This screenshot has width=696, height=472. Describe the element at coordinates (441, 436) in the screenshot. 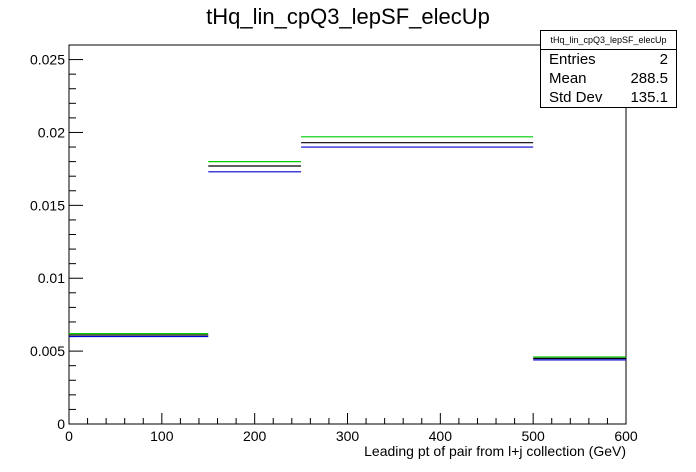

I see `x-tick-label: 400` at that location.